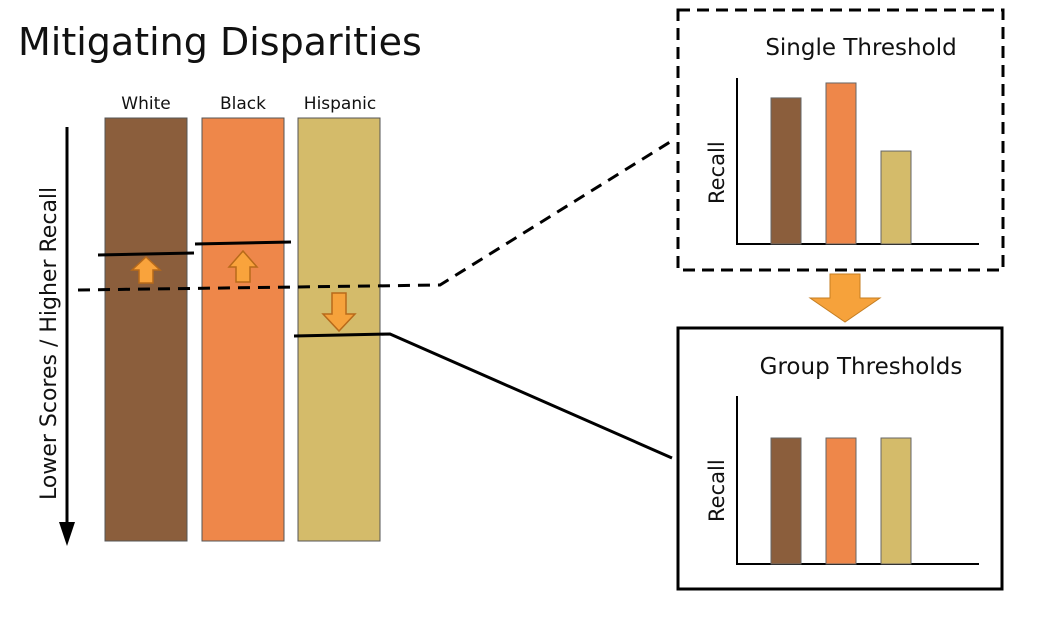 This screenshot has width=1053, height=621. I want to click on group-thresholds-panel, so click(840, 458).